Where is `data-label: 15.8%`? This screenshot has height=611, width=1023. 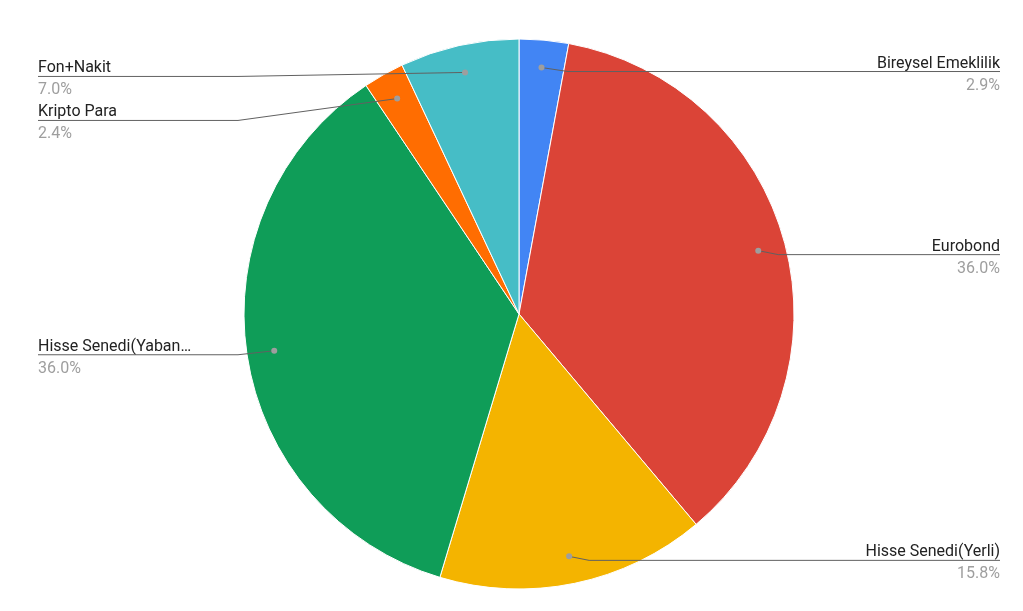
data-label: 15.8% is located at coordinates (979, 573).